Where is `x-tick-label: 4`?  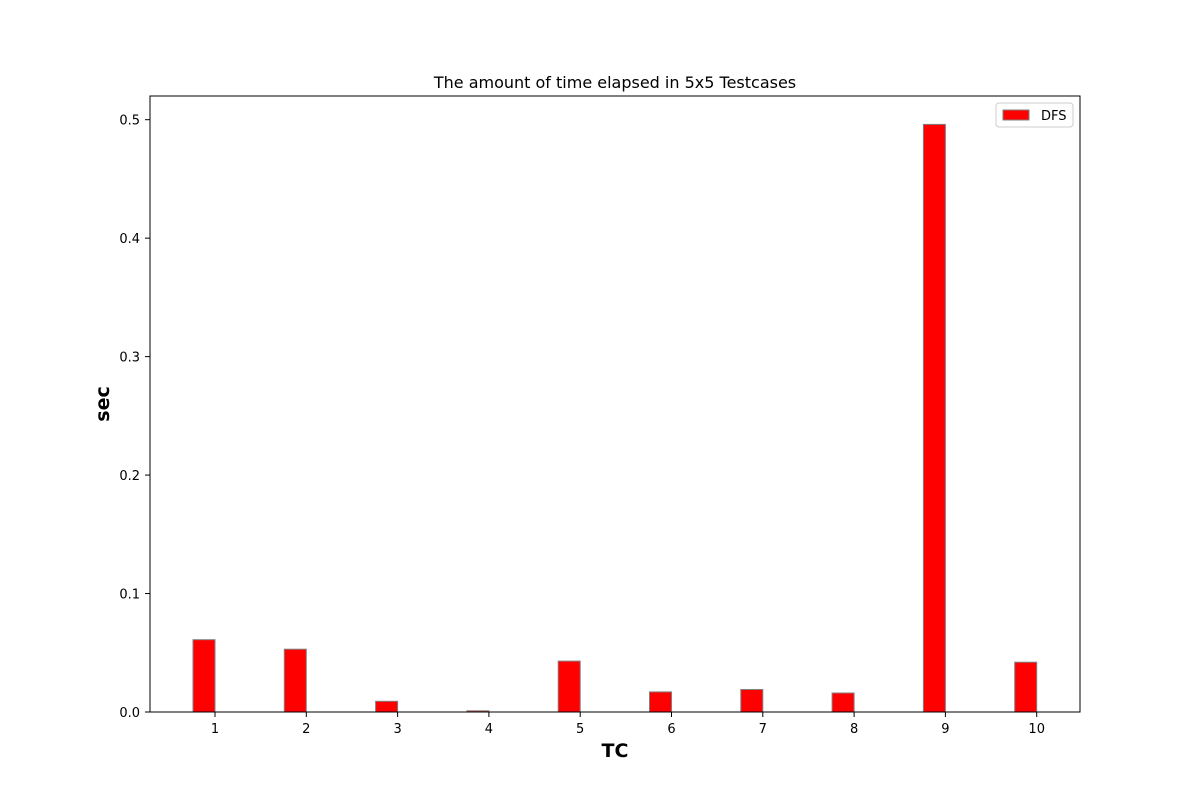 x-tick-label: 4 is located at coordinates (489, 729).